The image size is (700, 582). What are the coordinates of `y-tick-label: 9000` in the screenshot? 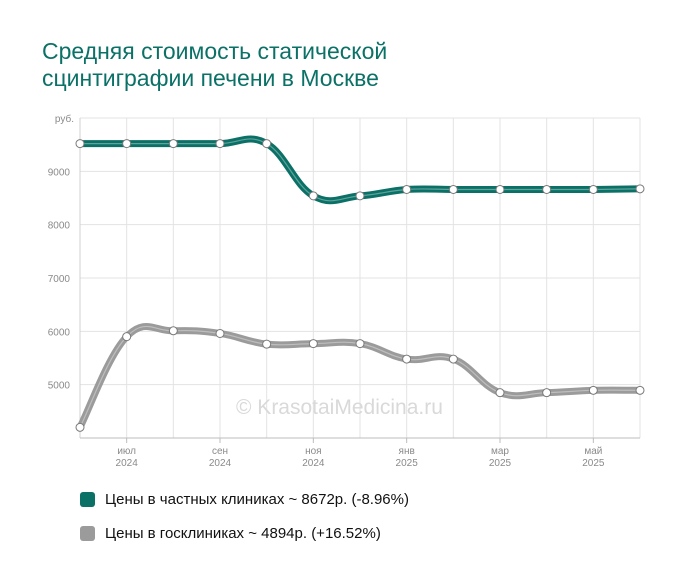 It's located at (59, 172).